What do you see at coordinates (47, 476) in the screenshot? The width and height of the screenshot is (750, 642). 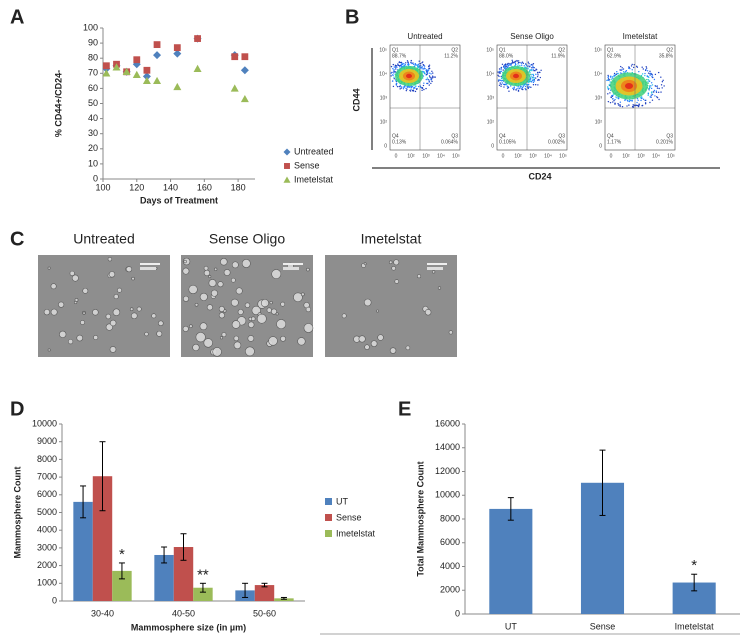 I see `y-tick-label: 7000` at bounding box center [47, 476].